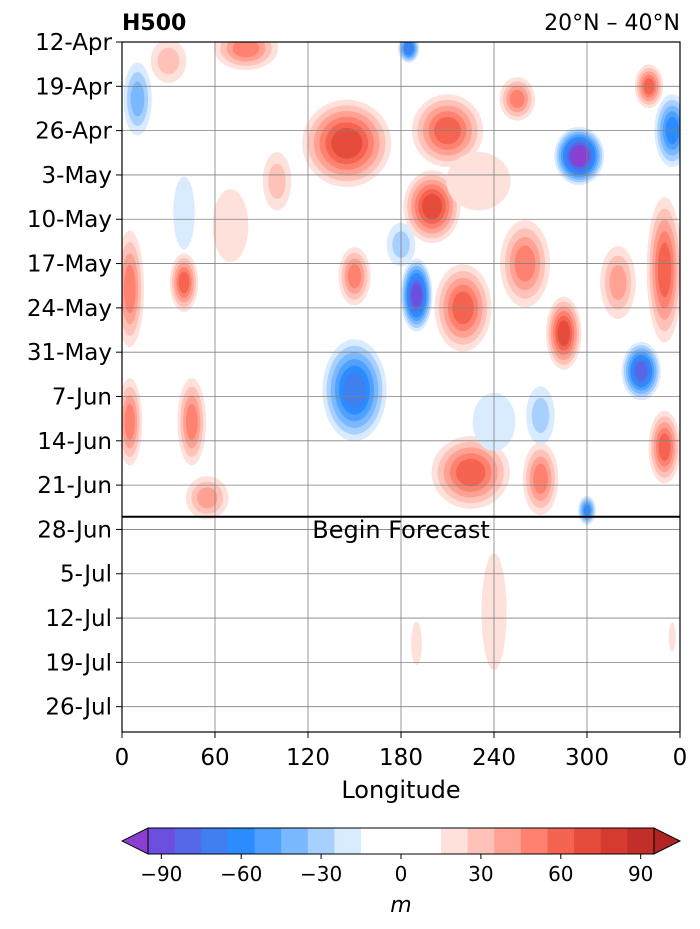 This screenshot has height=929, width=700. Describe the element at coordinates (640, 874) in the screenshot. I see `colorbar-tick-label: 90` at that location.